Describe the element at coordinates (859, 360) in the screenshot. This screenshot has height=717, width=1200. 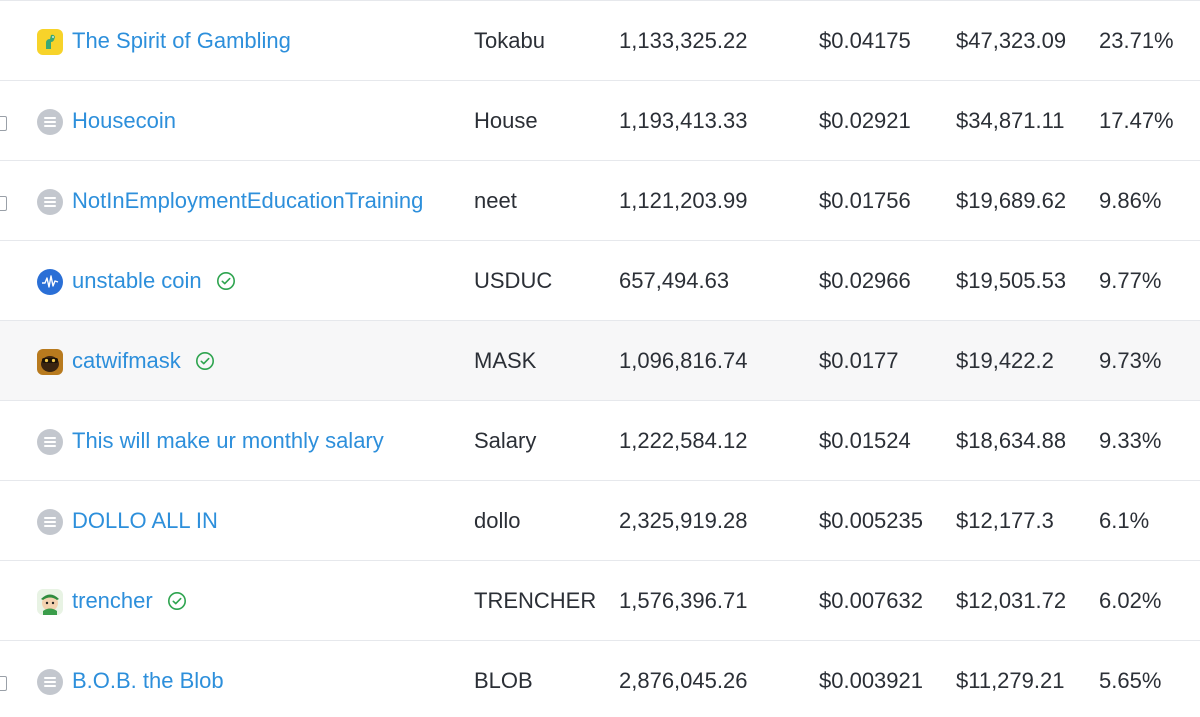
I see `token-price: $0.0177` at that location.